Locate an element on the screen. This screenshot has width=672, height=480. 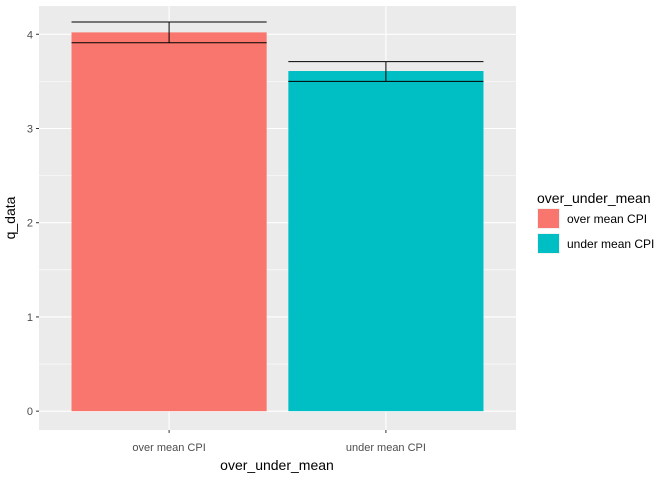
legend-title: over_under_mean is located at coordinates (594, 198).